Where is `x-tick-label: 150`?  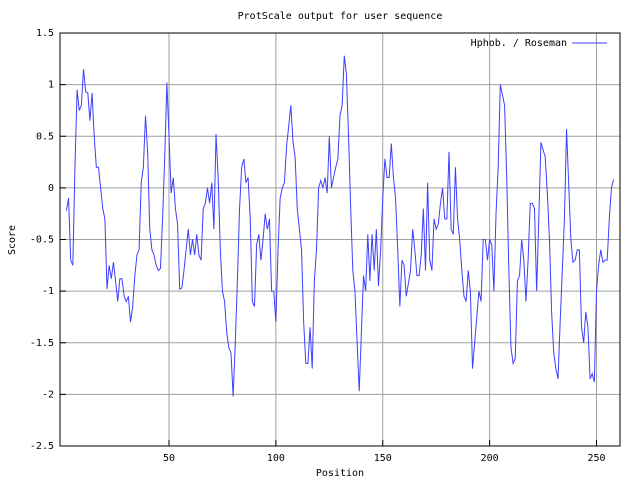
x-tick-label: 150 is located at coordinates (383, 458).